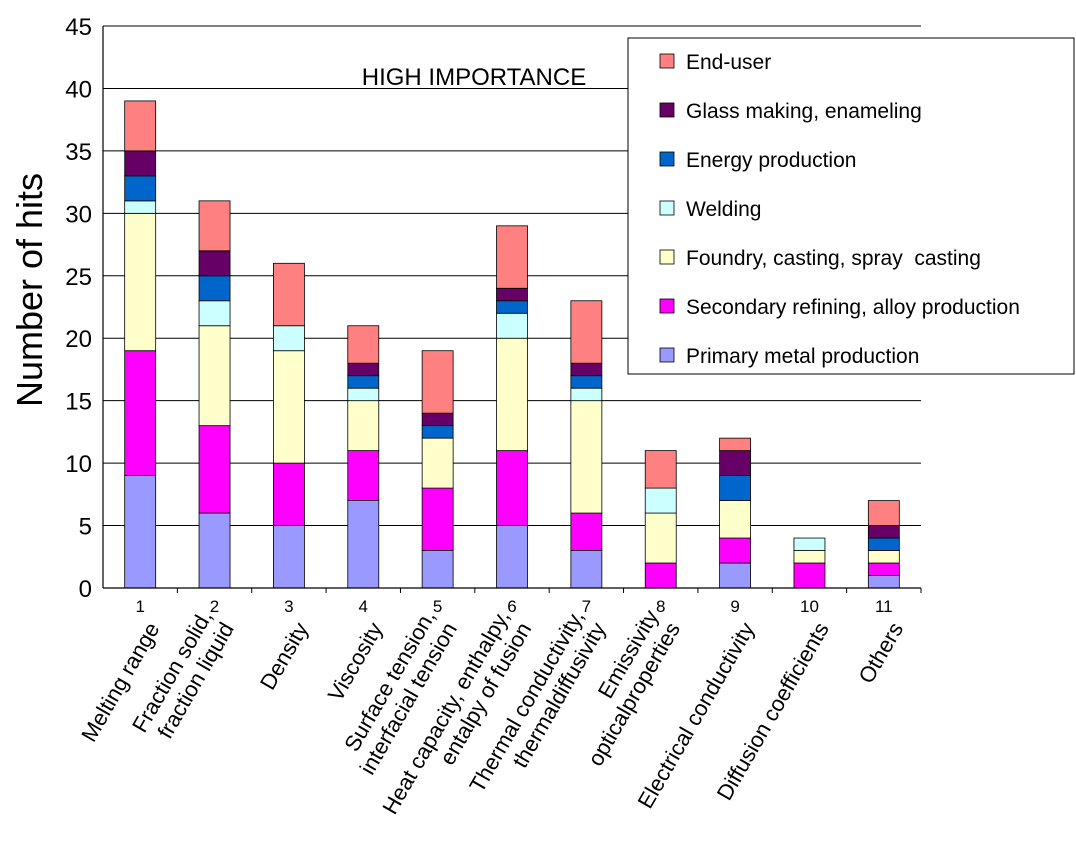 This screenshot has height=854, width=1076. I want to click on x-category-label: Others, so click(880, 653).